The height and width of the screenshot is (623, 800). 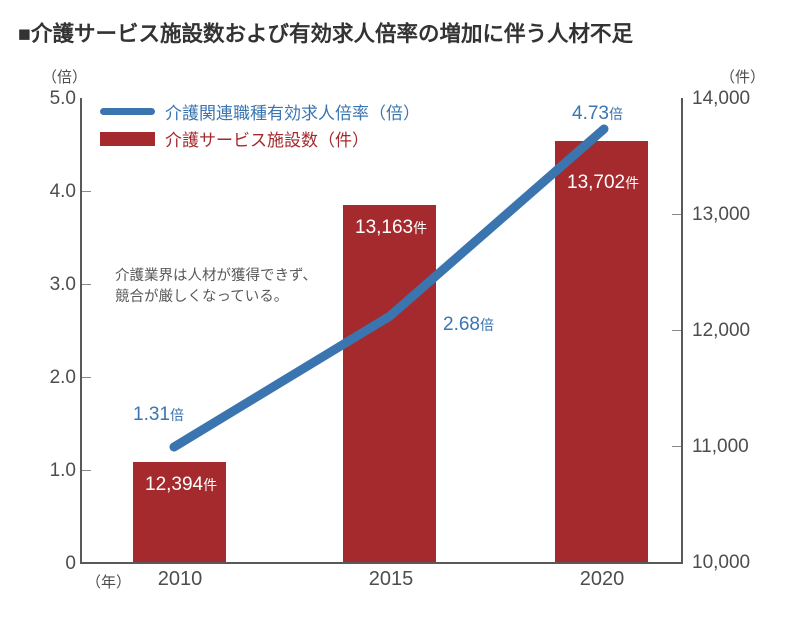 What do you see at coordinates (62, 377) in the screenshot?
I see `tick-label-left-3: 2.0` at bounding box center [62, 377].